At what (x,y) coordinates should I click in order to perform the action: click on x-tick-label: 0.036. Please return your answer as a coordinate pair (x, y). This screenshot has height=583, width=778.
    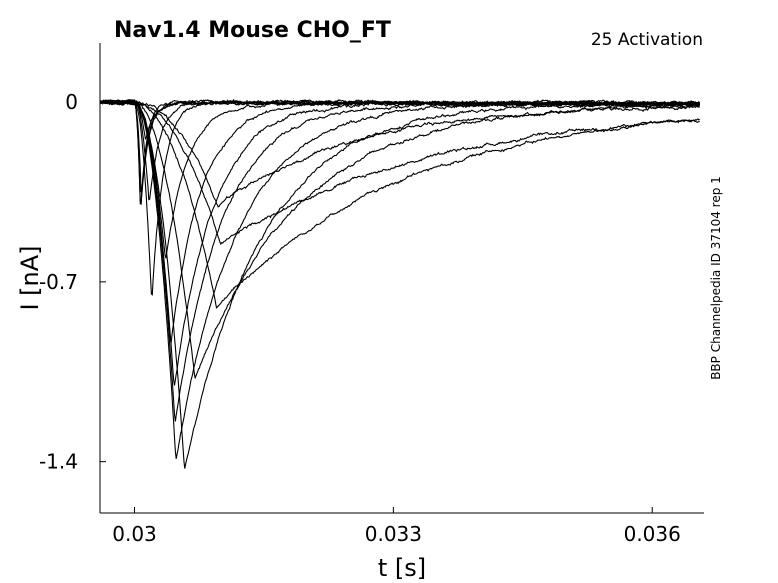
    Looking at the image, I should click on (652, 534).